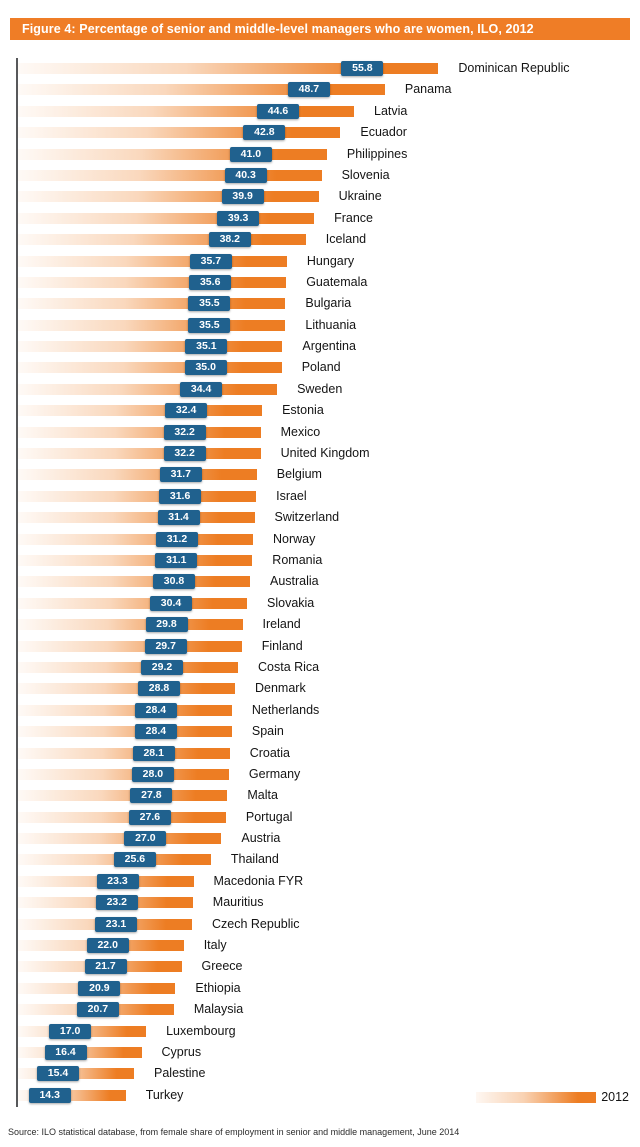  Describe the element at coordinates (329, 474) in the screenshot. I see `bar-row: 31.7 Belgium` at that location.